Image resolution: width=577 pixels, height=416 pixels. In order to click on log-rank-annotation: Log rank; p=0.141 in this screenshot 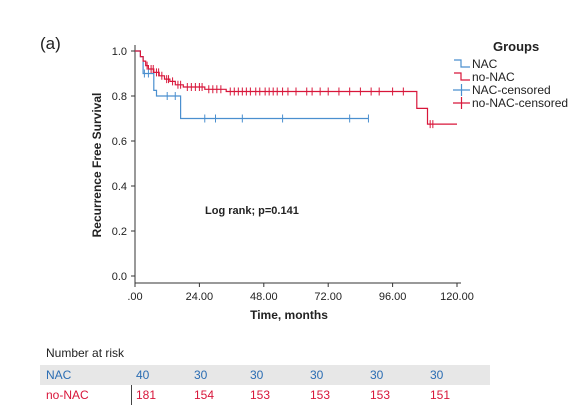, I will do `click(252, 211)`.